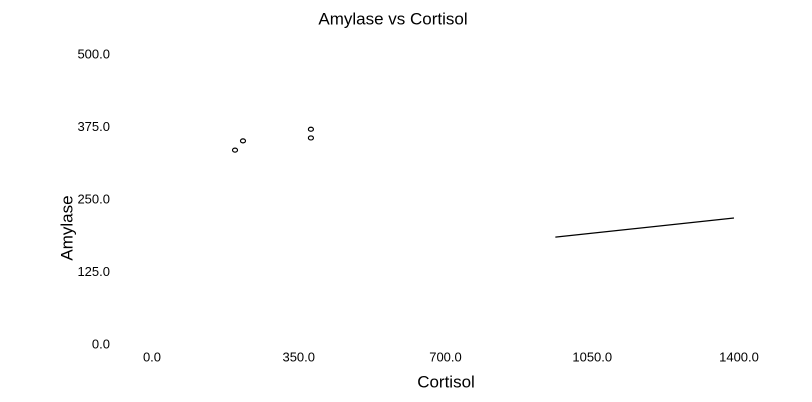 The image size is (812, 402). I want to click on x-tick-label: 350.0, so click(298, 356).